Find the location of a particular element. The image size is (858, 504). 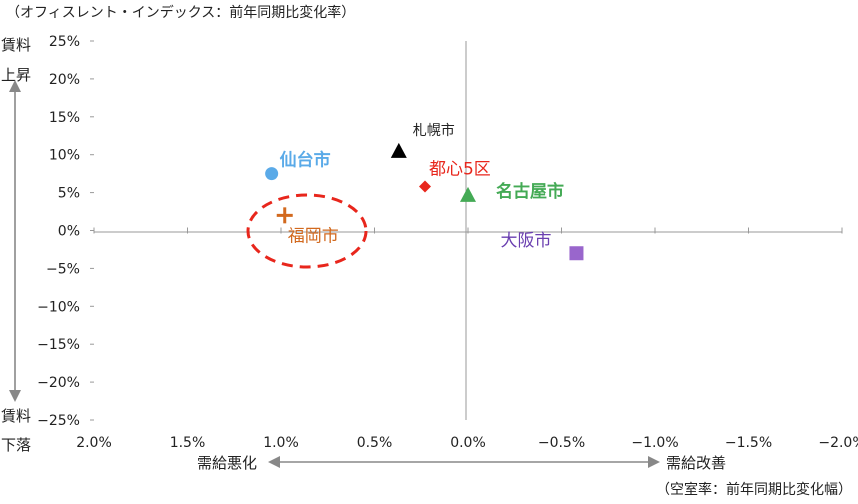

x-tick-label: 1.0% is located at coordinates (281, 443).